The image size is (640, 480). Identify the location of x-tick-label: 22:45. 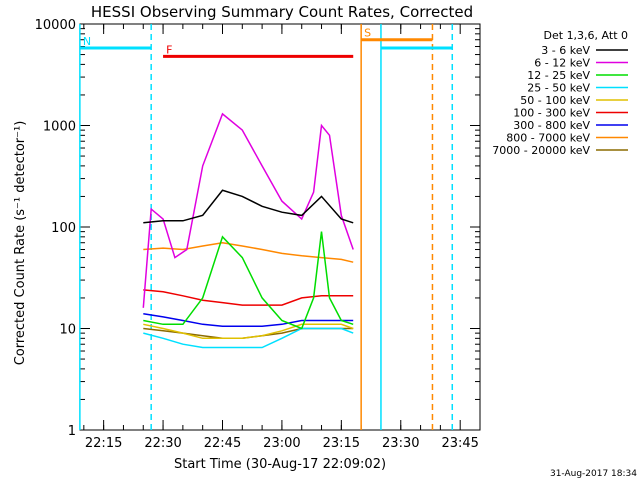
(222, 443).